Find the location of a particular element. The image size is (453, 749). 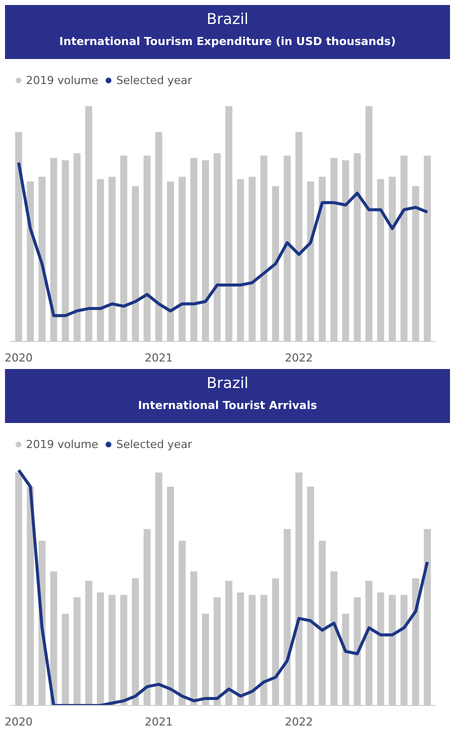

chart-subtitle: International Tourism Expenditure (in USD thousands) is located at coordinates (227, 42).